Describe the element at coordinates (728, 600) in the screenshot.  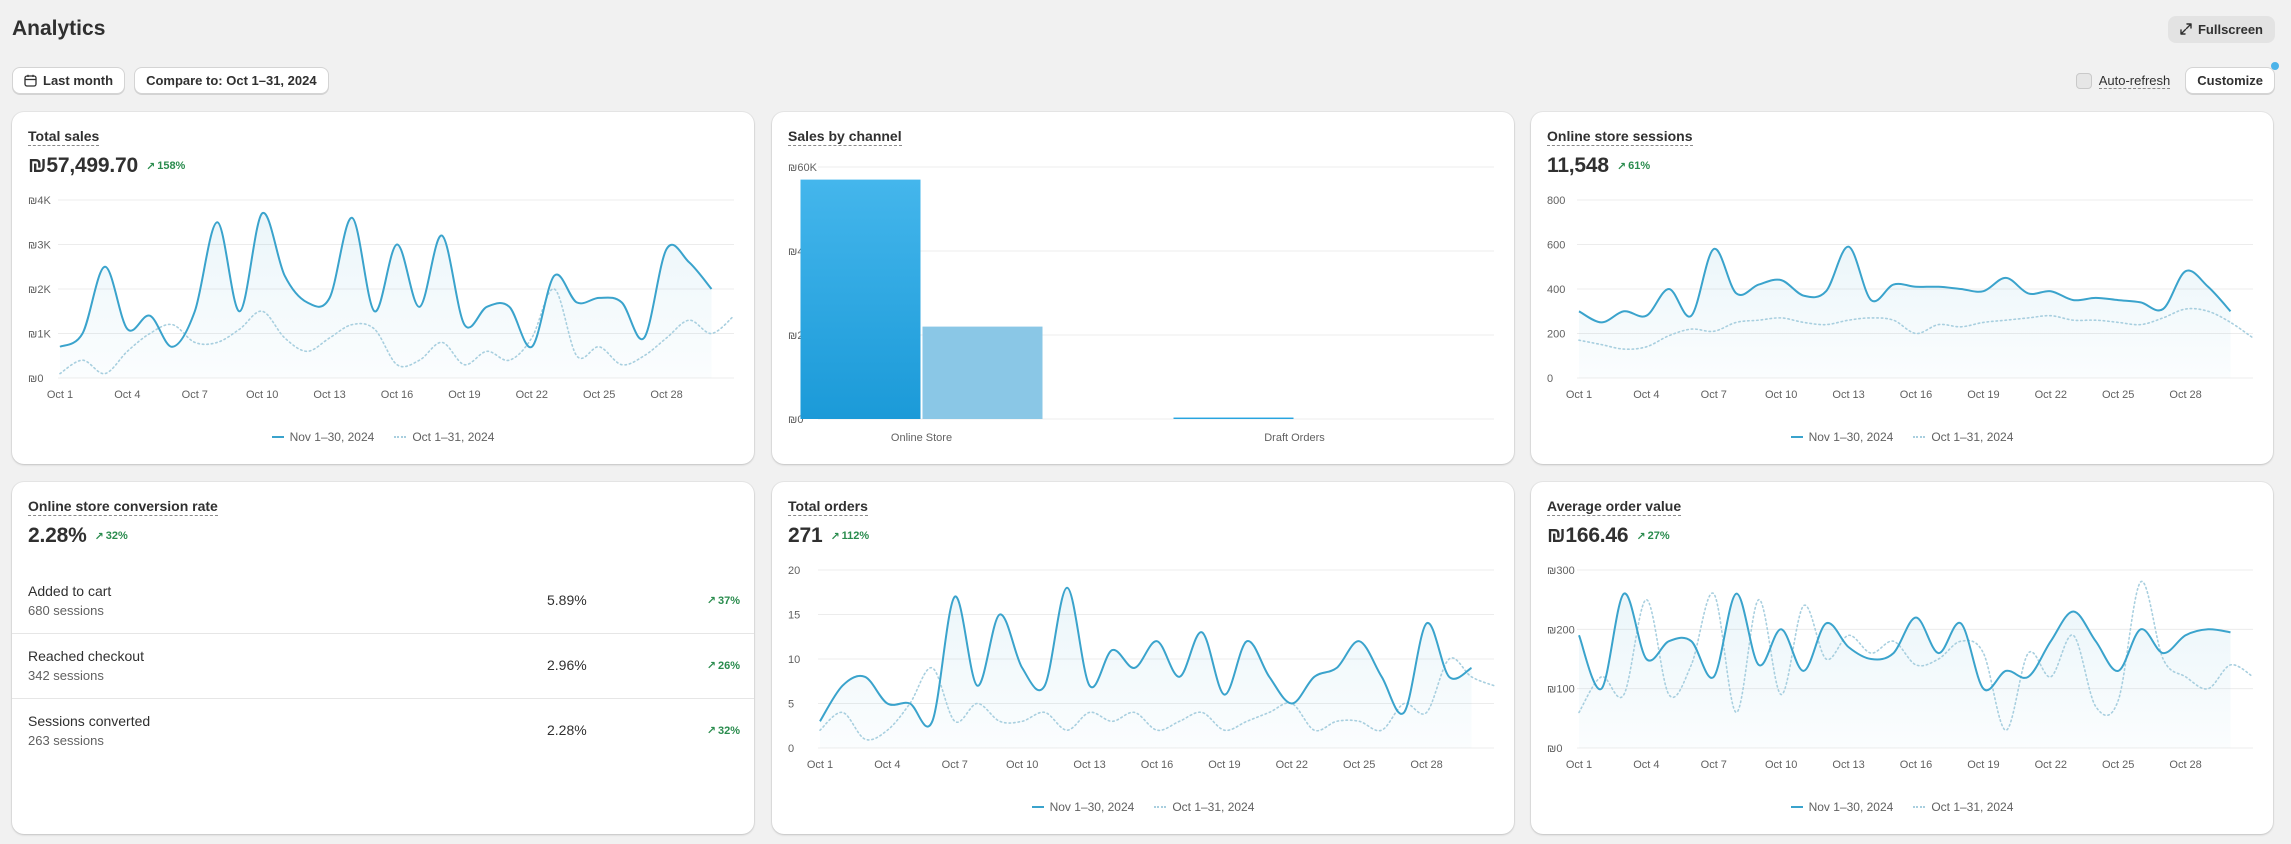
I see `trend-value: 37%` at that location.